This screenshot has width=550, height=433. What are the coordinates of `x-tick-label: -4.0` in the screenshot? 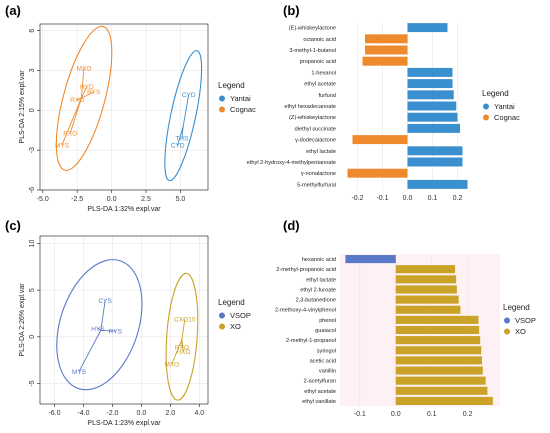 It's located at (83, 413).